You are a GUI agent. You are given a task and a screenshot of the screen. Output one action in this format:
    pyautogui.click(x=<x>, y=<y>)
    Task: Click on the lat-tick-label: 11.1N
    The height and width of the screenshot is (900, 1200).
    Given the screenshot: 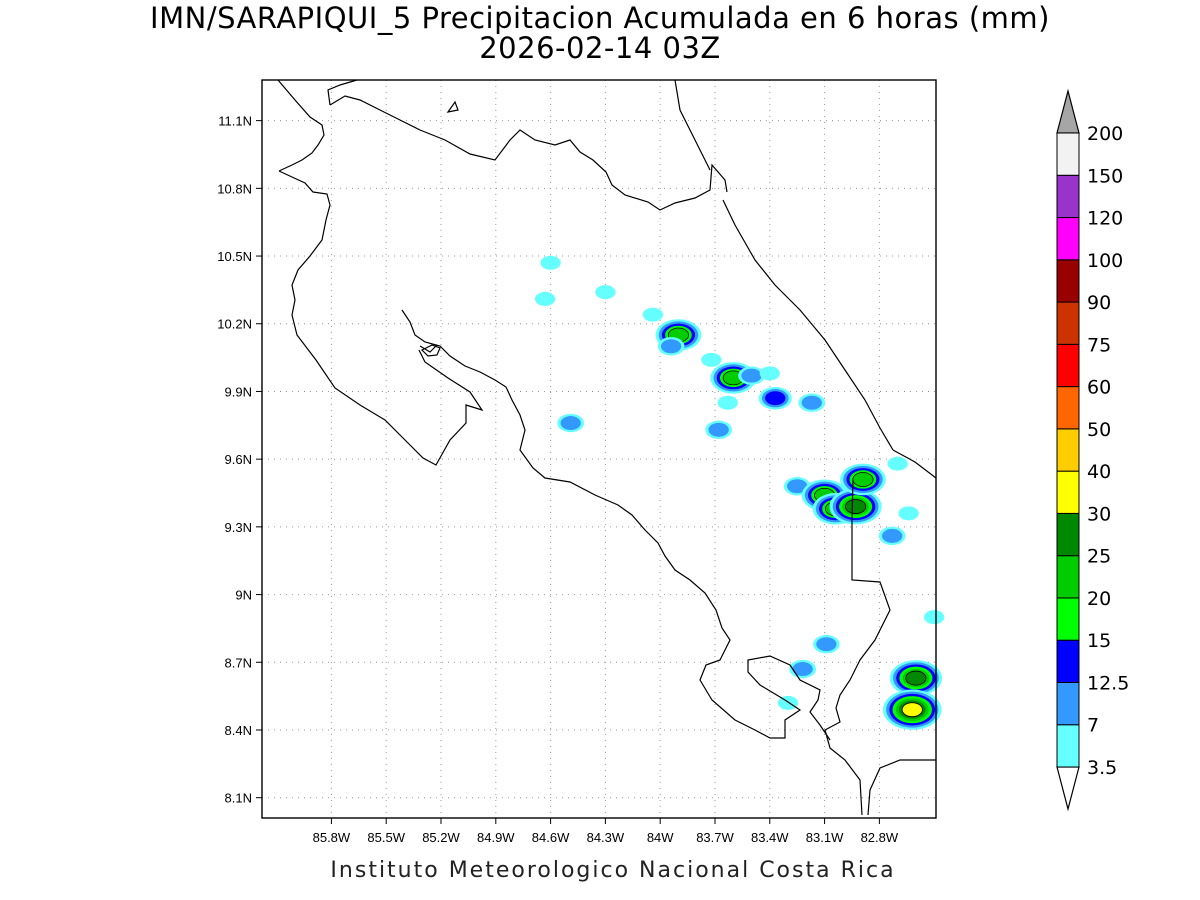 What is the action you would take?
    pyautogui.click(x=235, y=121)
    